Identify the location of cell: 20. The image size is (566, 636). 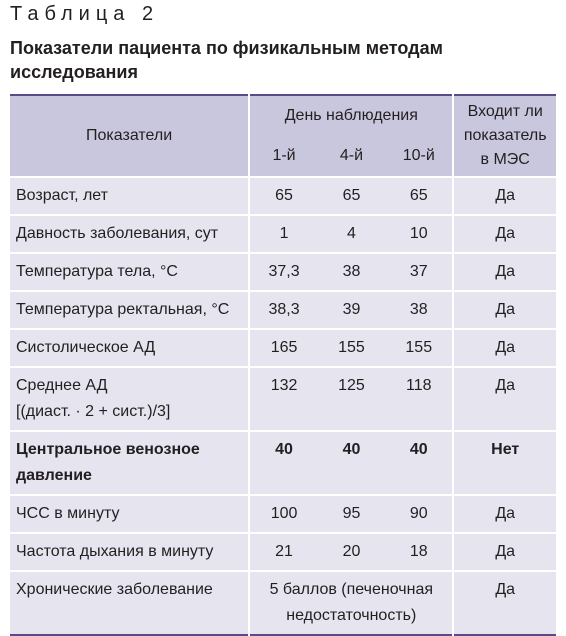
(351, 551).